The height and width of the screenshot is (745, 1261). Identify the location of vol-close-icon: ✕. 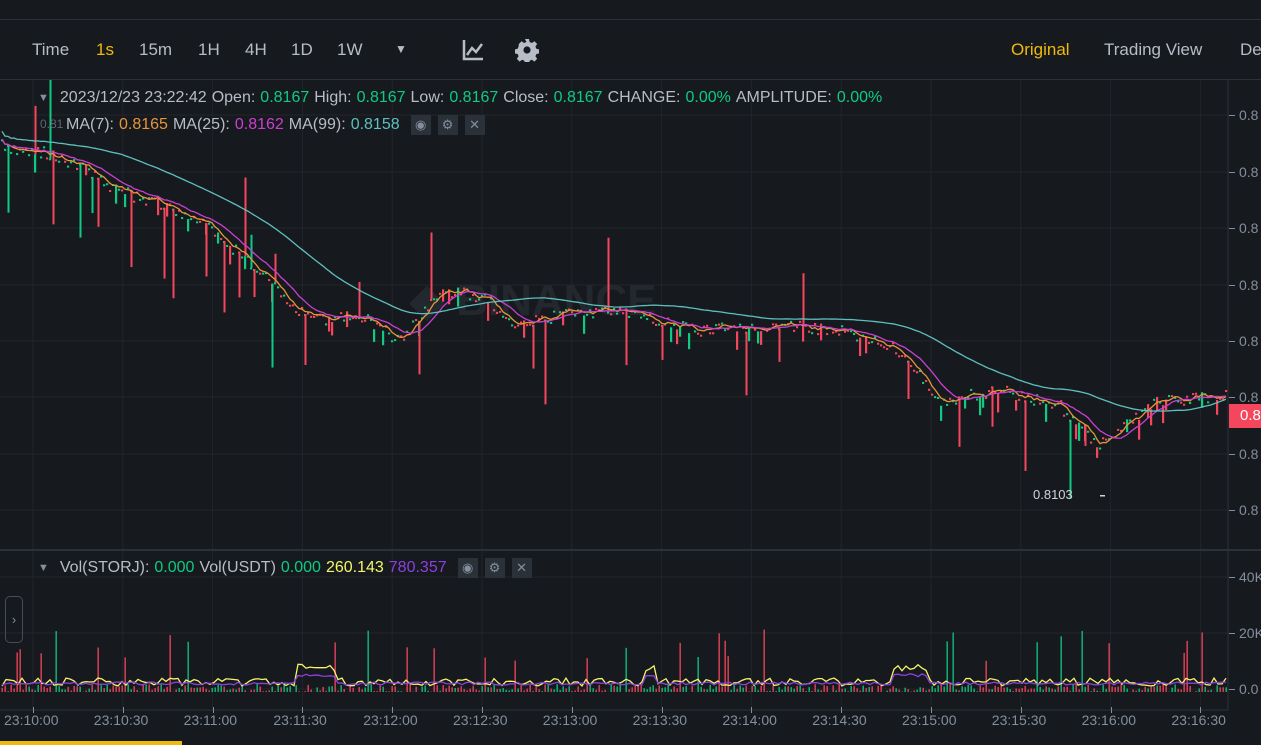
(521, 568).